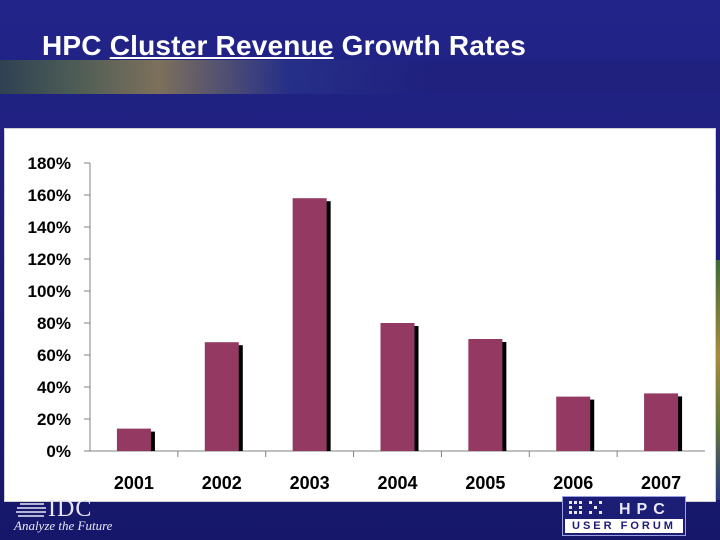  I want to click on x-tick-label: 2002, so click(222, 483).